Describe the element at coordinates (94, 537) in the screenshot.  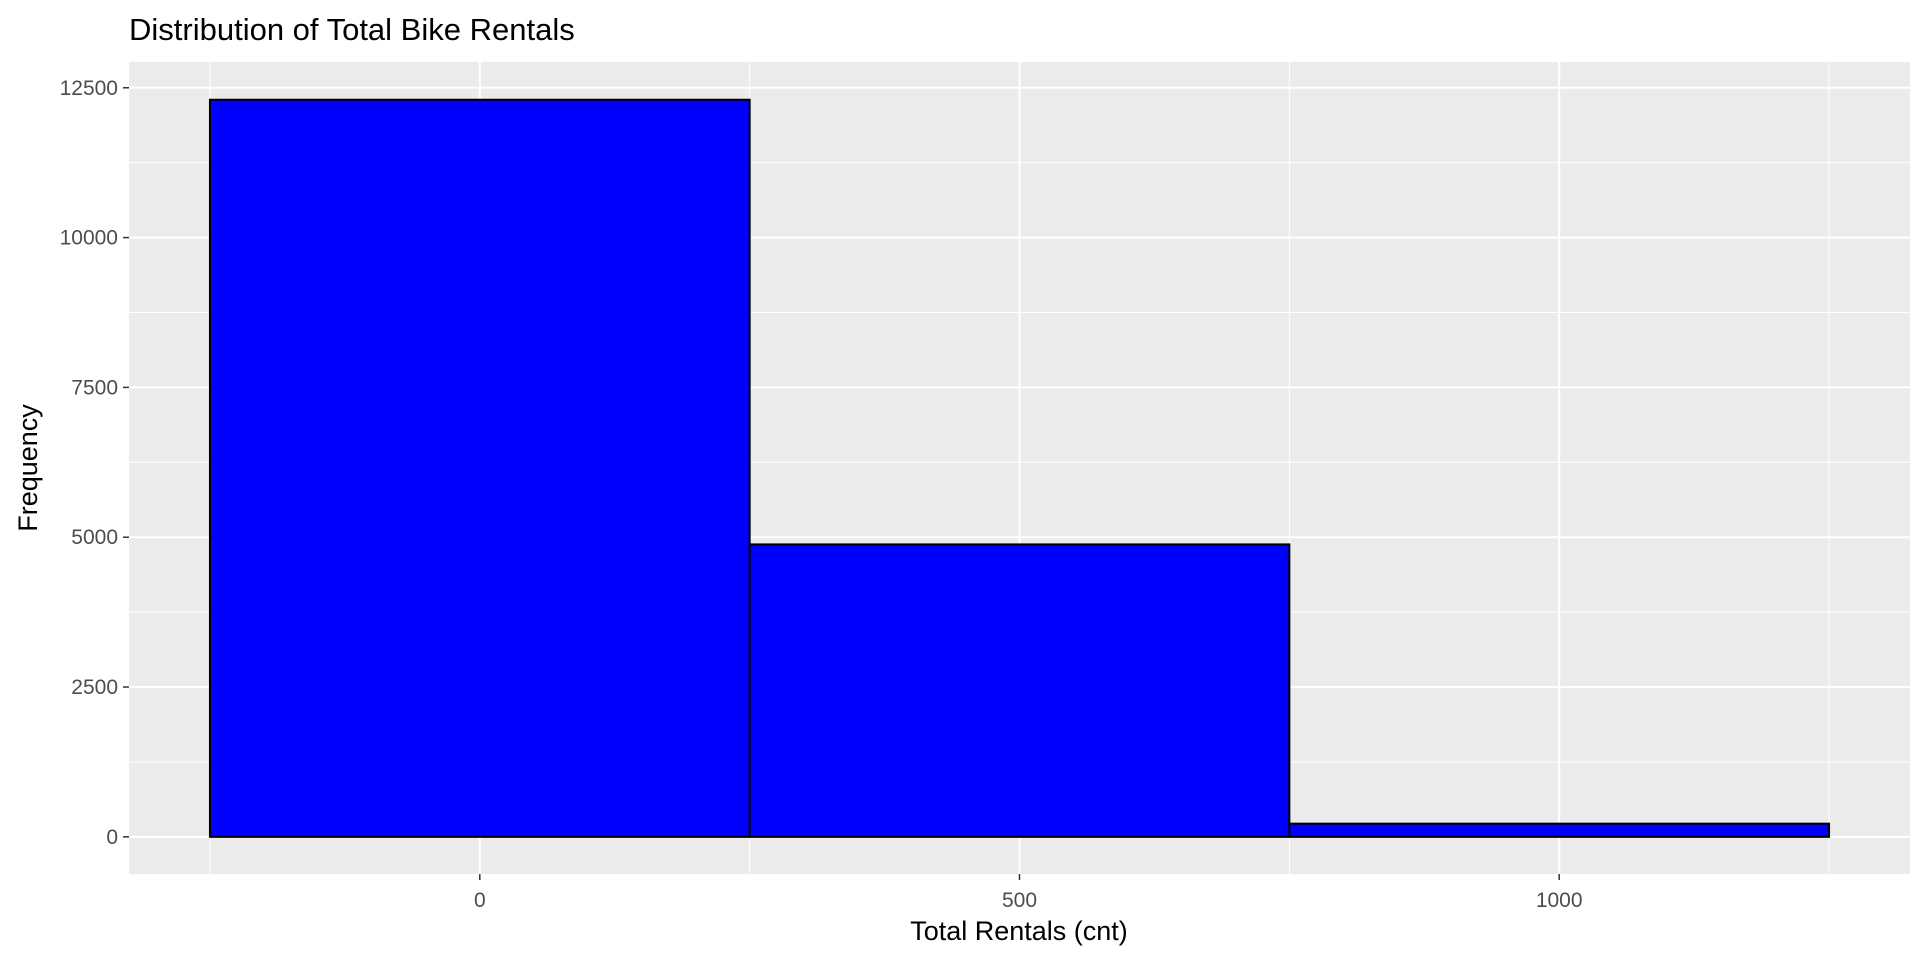
I see `y-tick-label: 5000` at that location.